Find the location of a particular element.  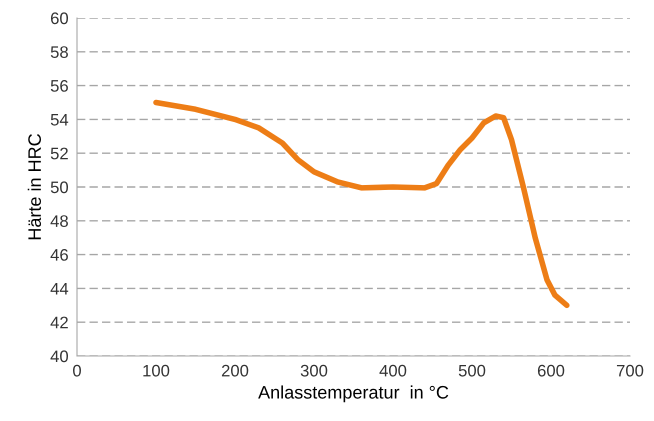

y-tick-label: 60 is located at coordinates (59, 18).